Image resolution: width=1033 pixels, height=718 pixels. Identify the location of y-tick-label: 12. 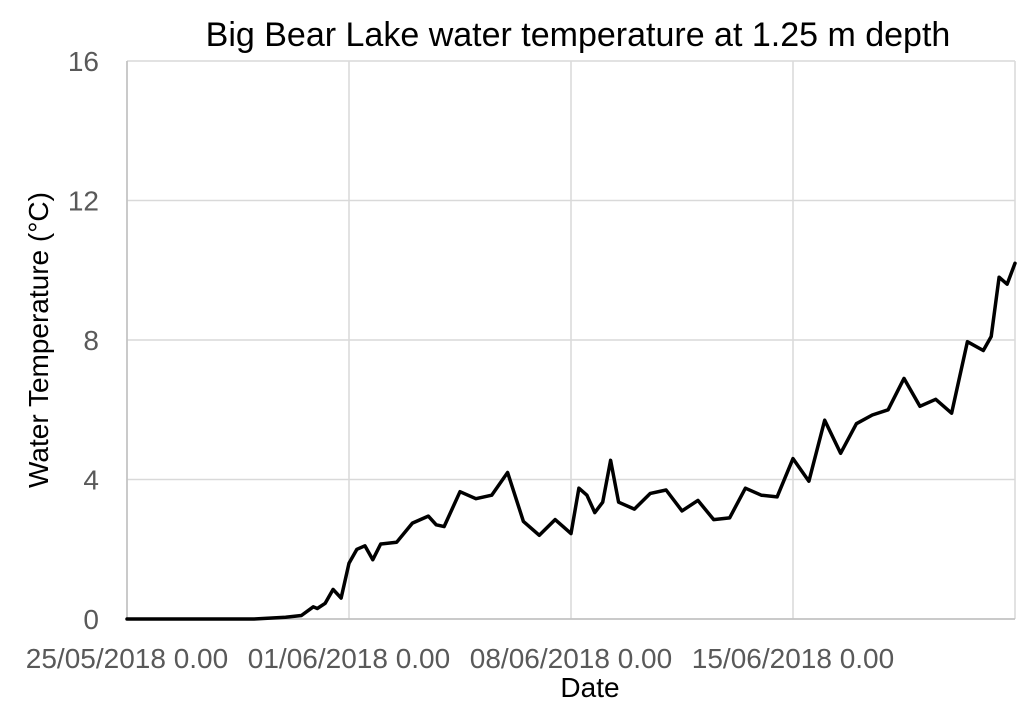
(83, 201).